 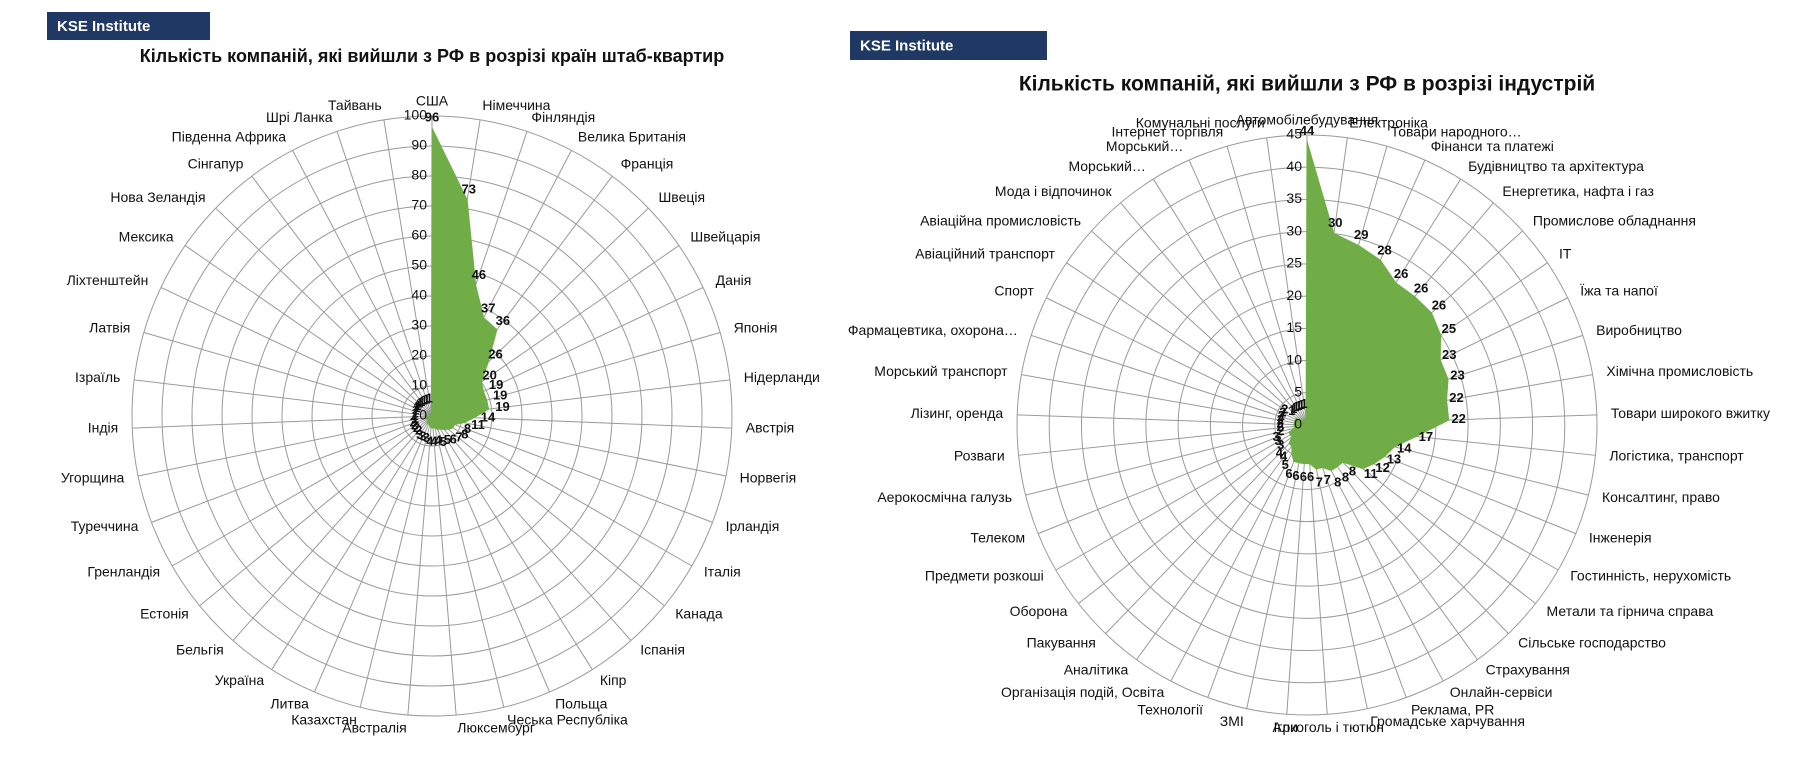 What do you see at coordinates (770, 427) in the screenshot?
I see `category-label: Австрія` at bounding box center [770, 427].